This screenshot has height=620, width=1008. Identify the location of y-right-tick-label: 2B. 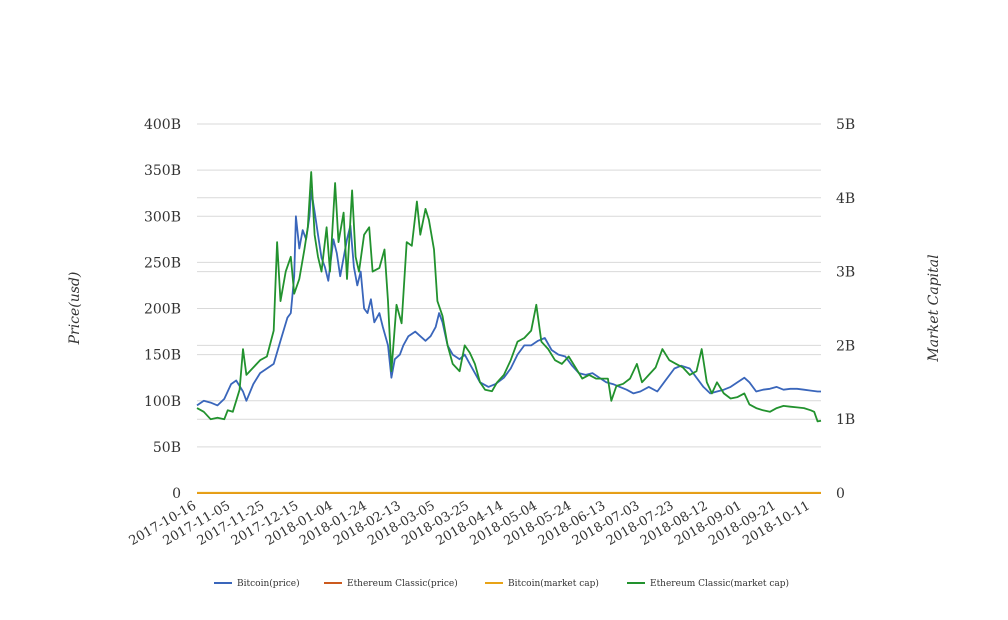
(845, 346).